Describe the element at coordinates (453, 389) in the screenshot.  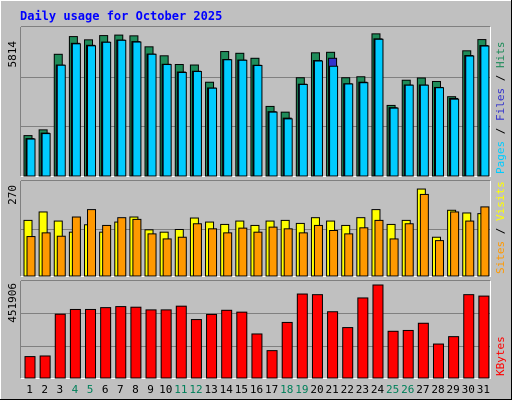
I see `x-tick-label-day-29: 29` at that location.